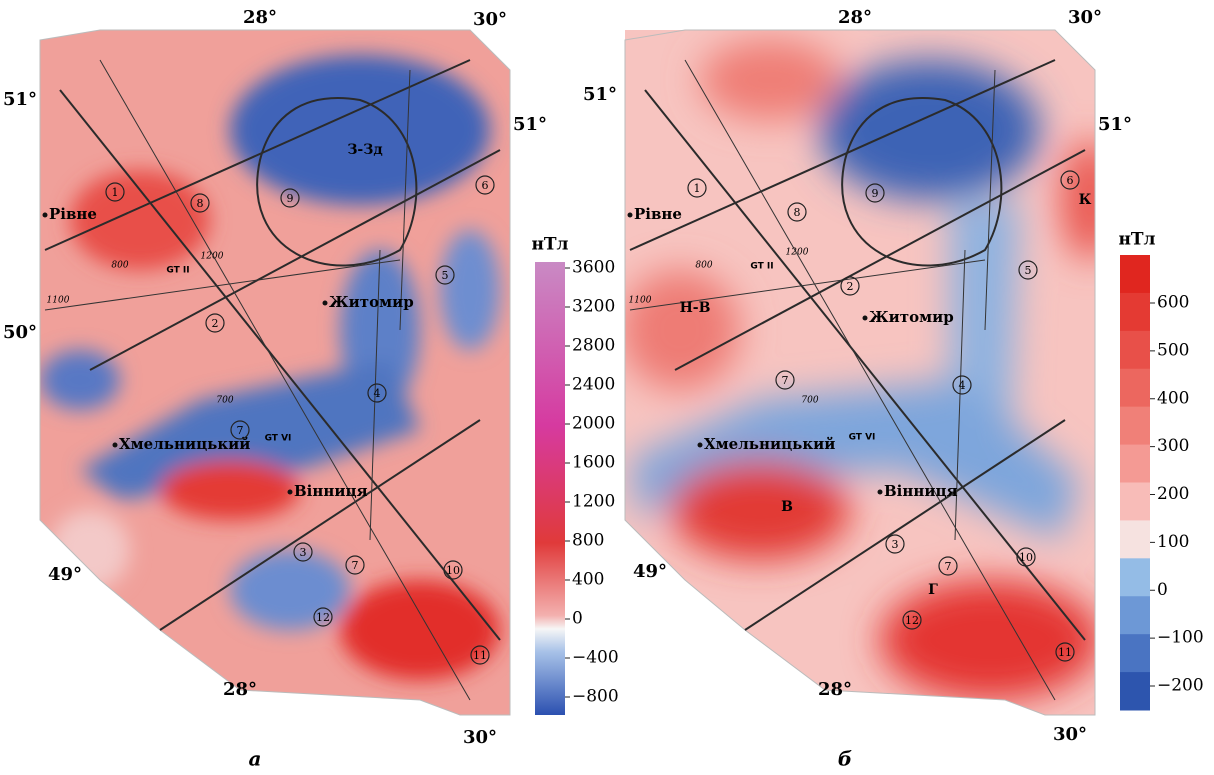  I want to click on zone-label: В, so click(787, 507).